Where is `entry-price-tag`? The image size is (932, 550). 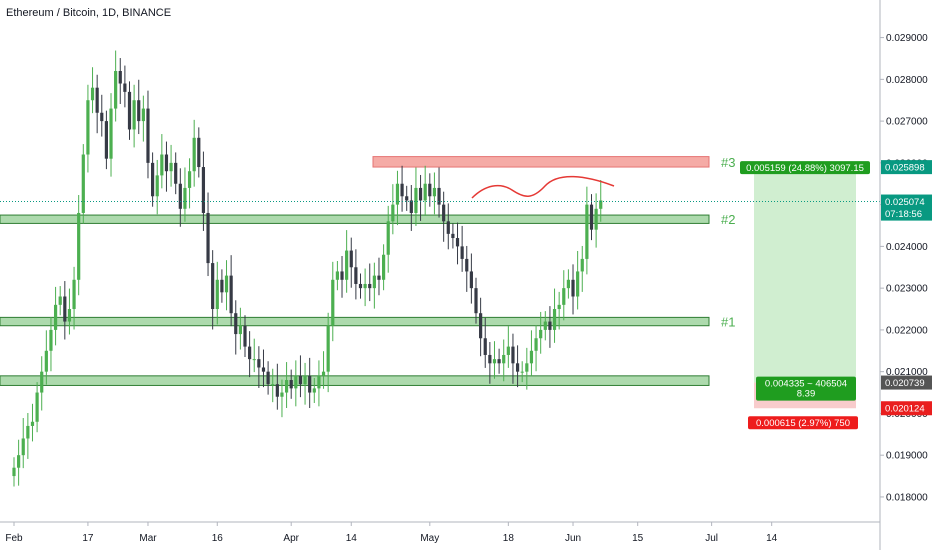
entry-price-tag is located at coordinates (906, 382).